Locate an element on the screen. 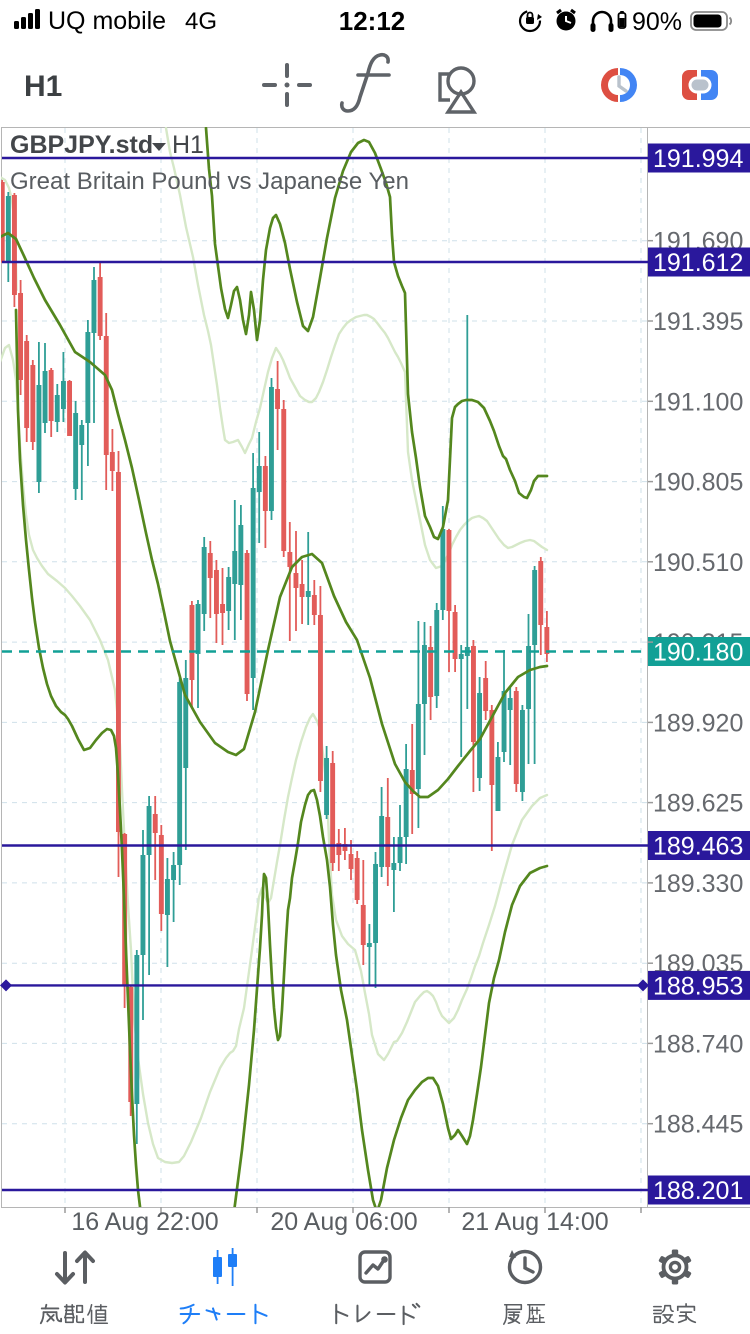 This screenshot has width=750, height=1334. svg-text: 190.510 is located at coordinates (698, 563).